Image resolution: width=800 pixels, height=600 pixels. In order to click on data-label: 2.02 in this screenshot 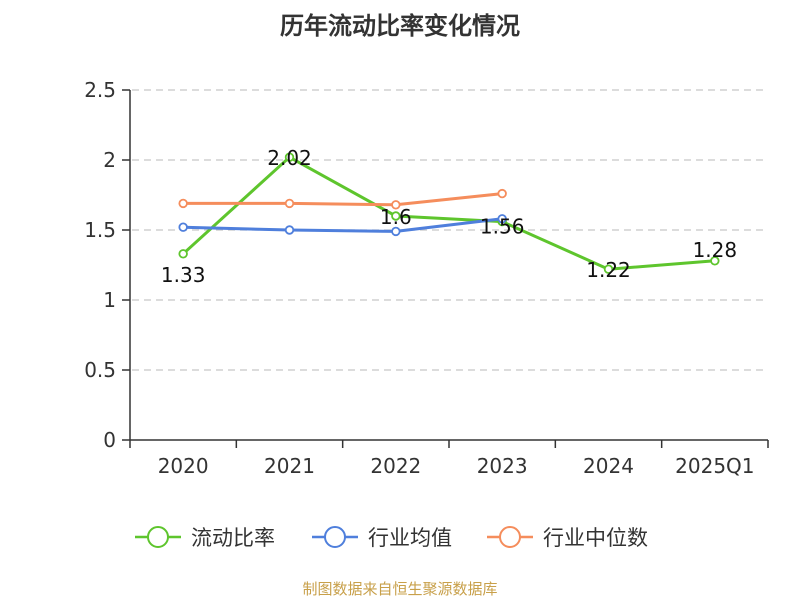, I will do `click(289, 158)`.